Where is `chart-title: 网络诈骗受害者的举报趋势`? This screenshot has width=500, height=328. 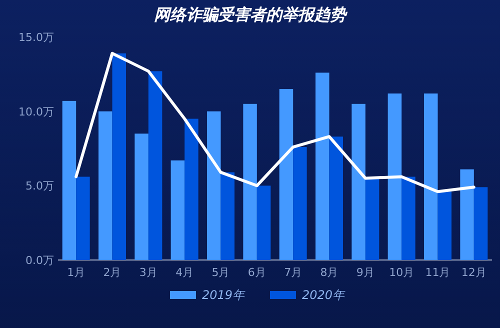 chart-title: 网络诈骗受害者的举报趋势 is located at coordinates (251, 14).